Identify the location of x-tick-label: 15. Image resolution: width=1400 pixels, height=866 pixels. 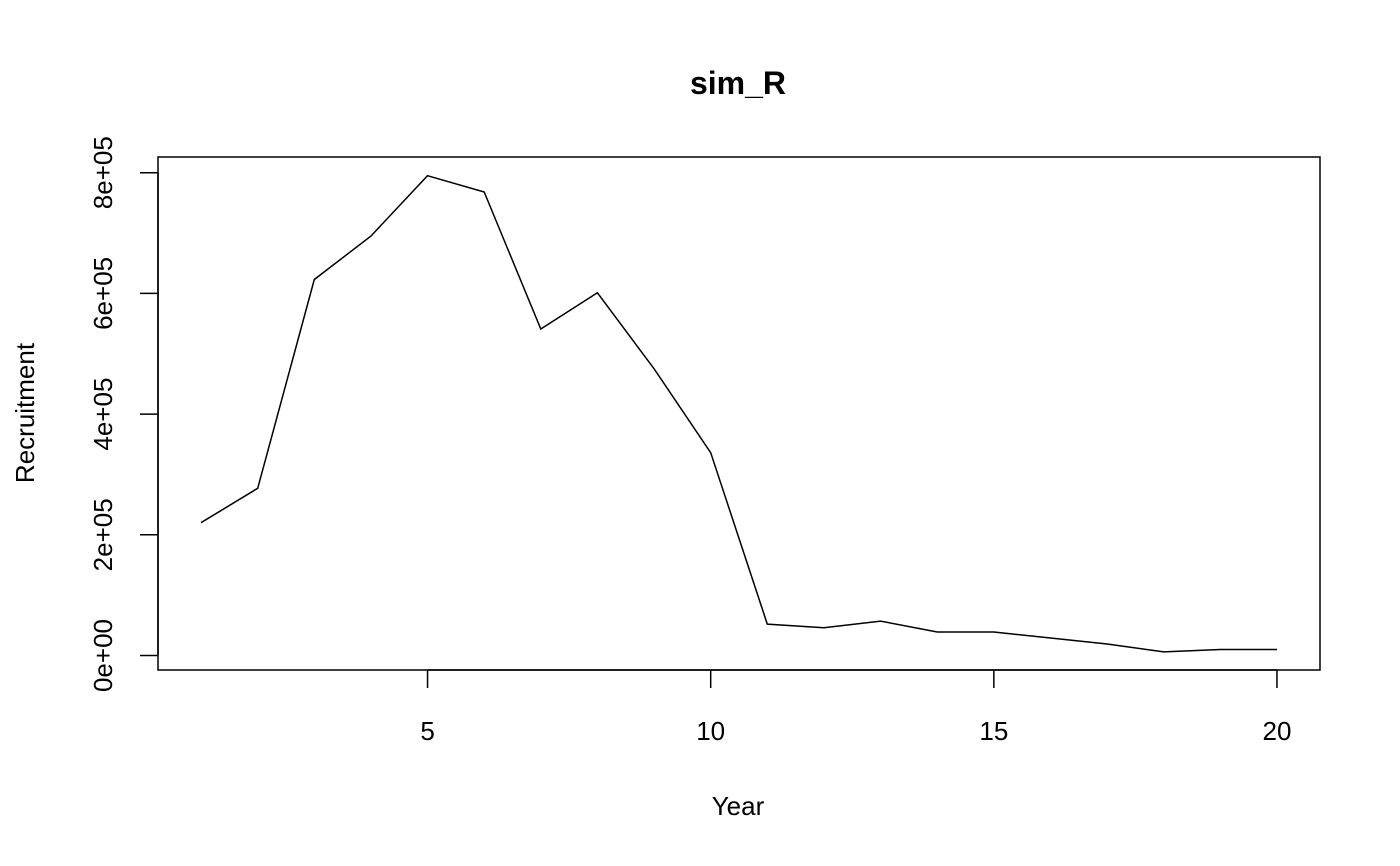
(993, 731).